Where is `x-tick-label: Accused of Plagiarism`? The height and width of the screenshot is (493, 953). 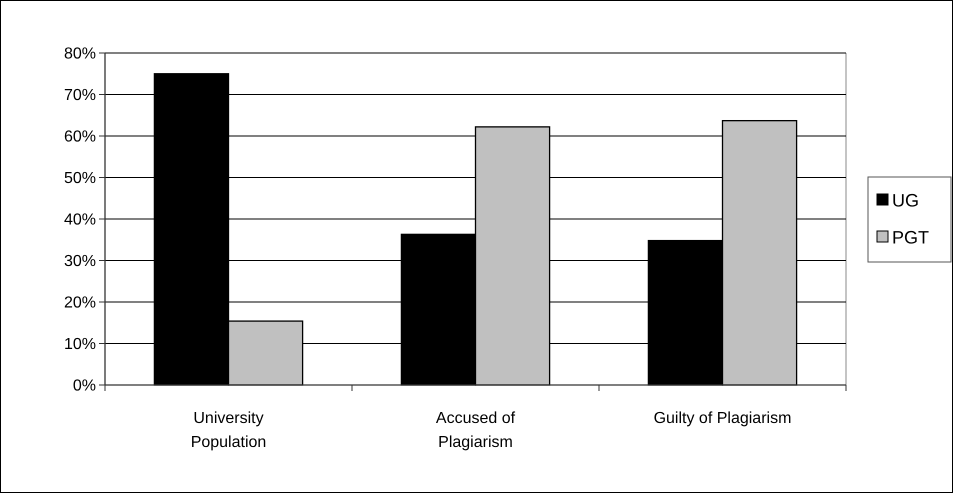 x-tick-label: Accused of Plagiarism is located at coordinates (476, 430).